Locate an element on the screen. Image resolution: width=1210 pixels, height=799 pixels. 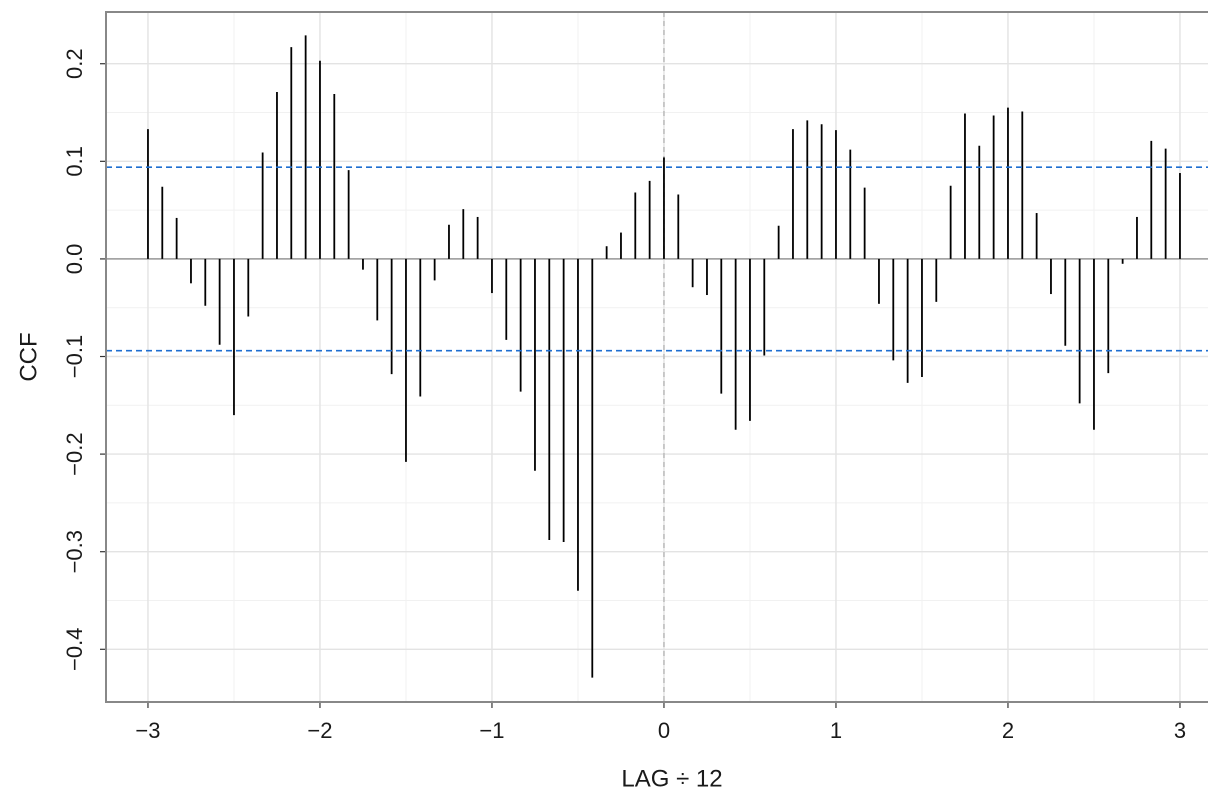
x-tick-label: 3 is located at coordinates (1180, 730).